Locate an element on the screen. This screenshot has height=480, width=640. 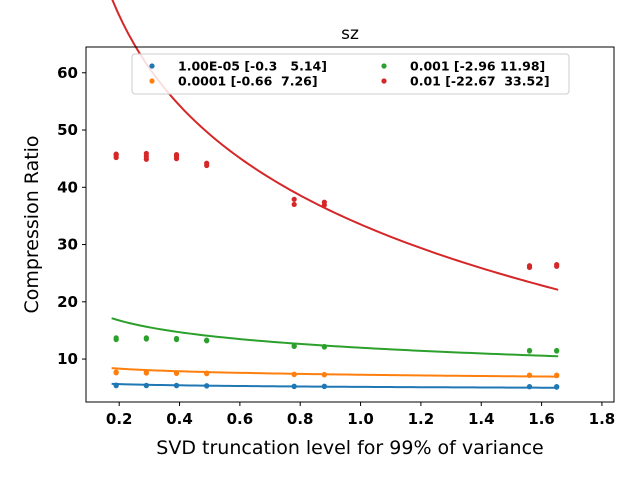
legend-label: 0.0001 [-0.66 7.26] is located at coordinates (248, 81).